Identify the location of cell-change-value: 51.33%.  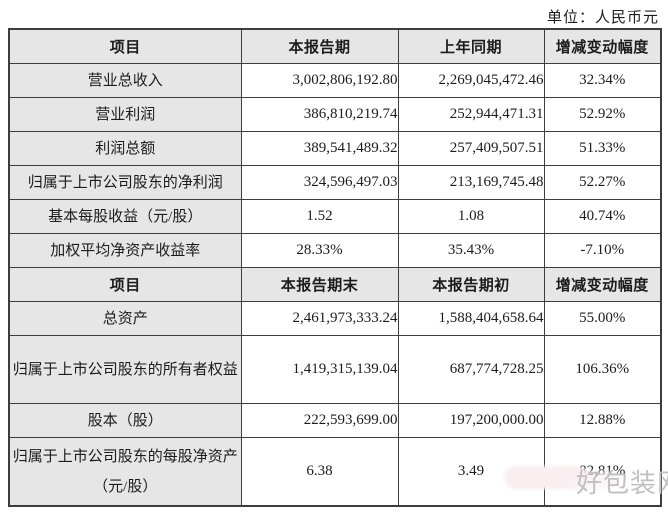
(602, 148).